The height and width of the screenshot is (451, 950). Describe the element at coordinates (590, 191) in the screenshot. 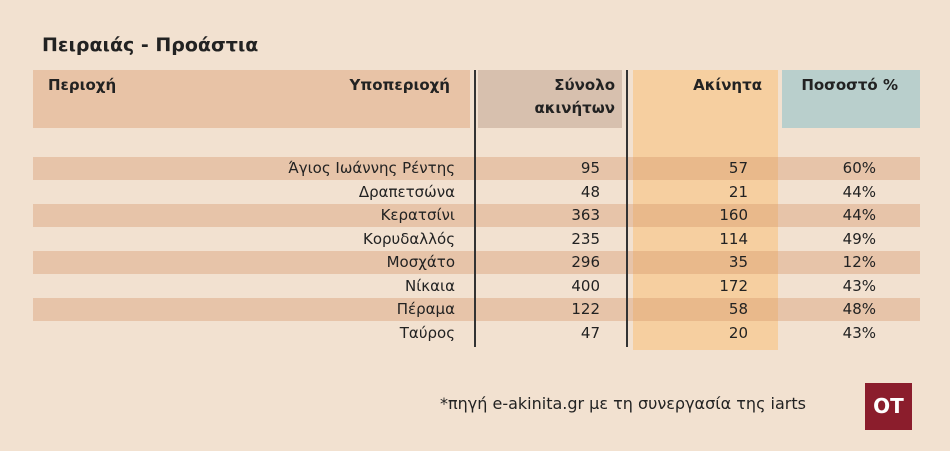

I see `cell: 48` at that location.